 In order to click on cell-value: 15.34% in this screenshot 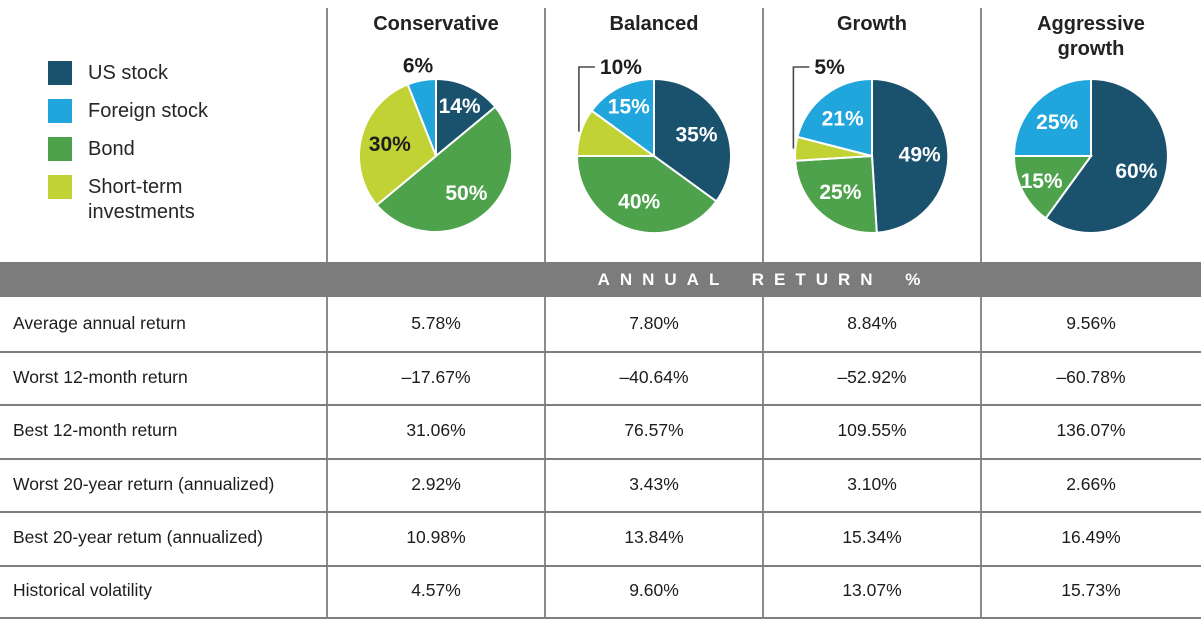, I will do `click(872, 537)`.